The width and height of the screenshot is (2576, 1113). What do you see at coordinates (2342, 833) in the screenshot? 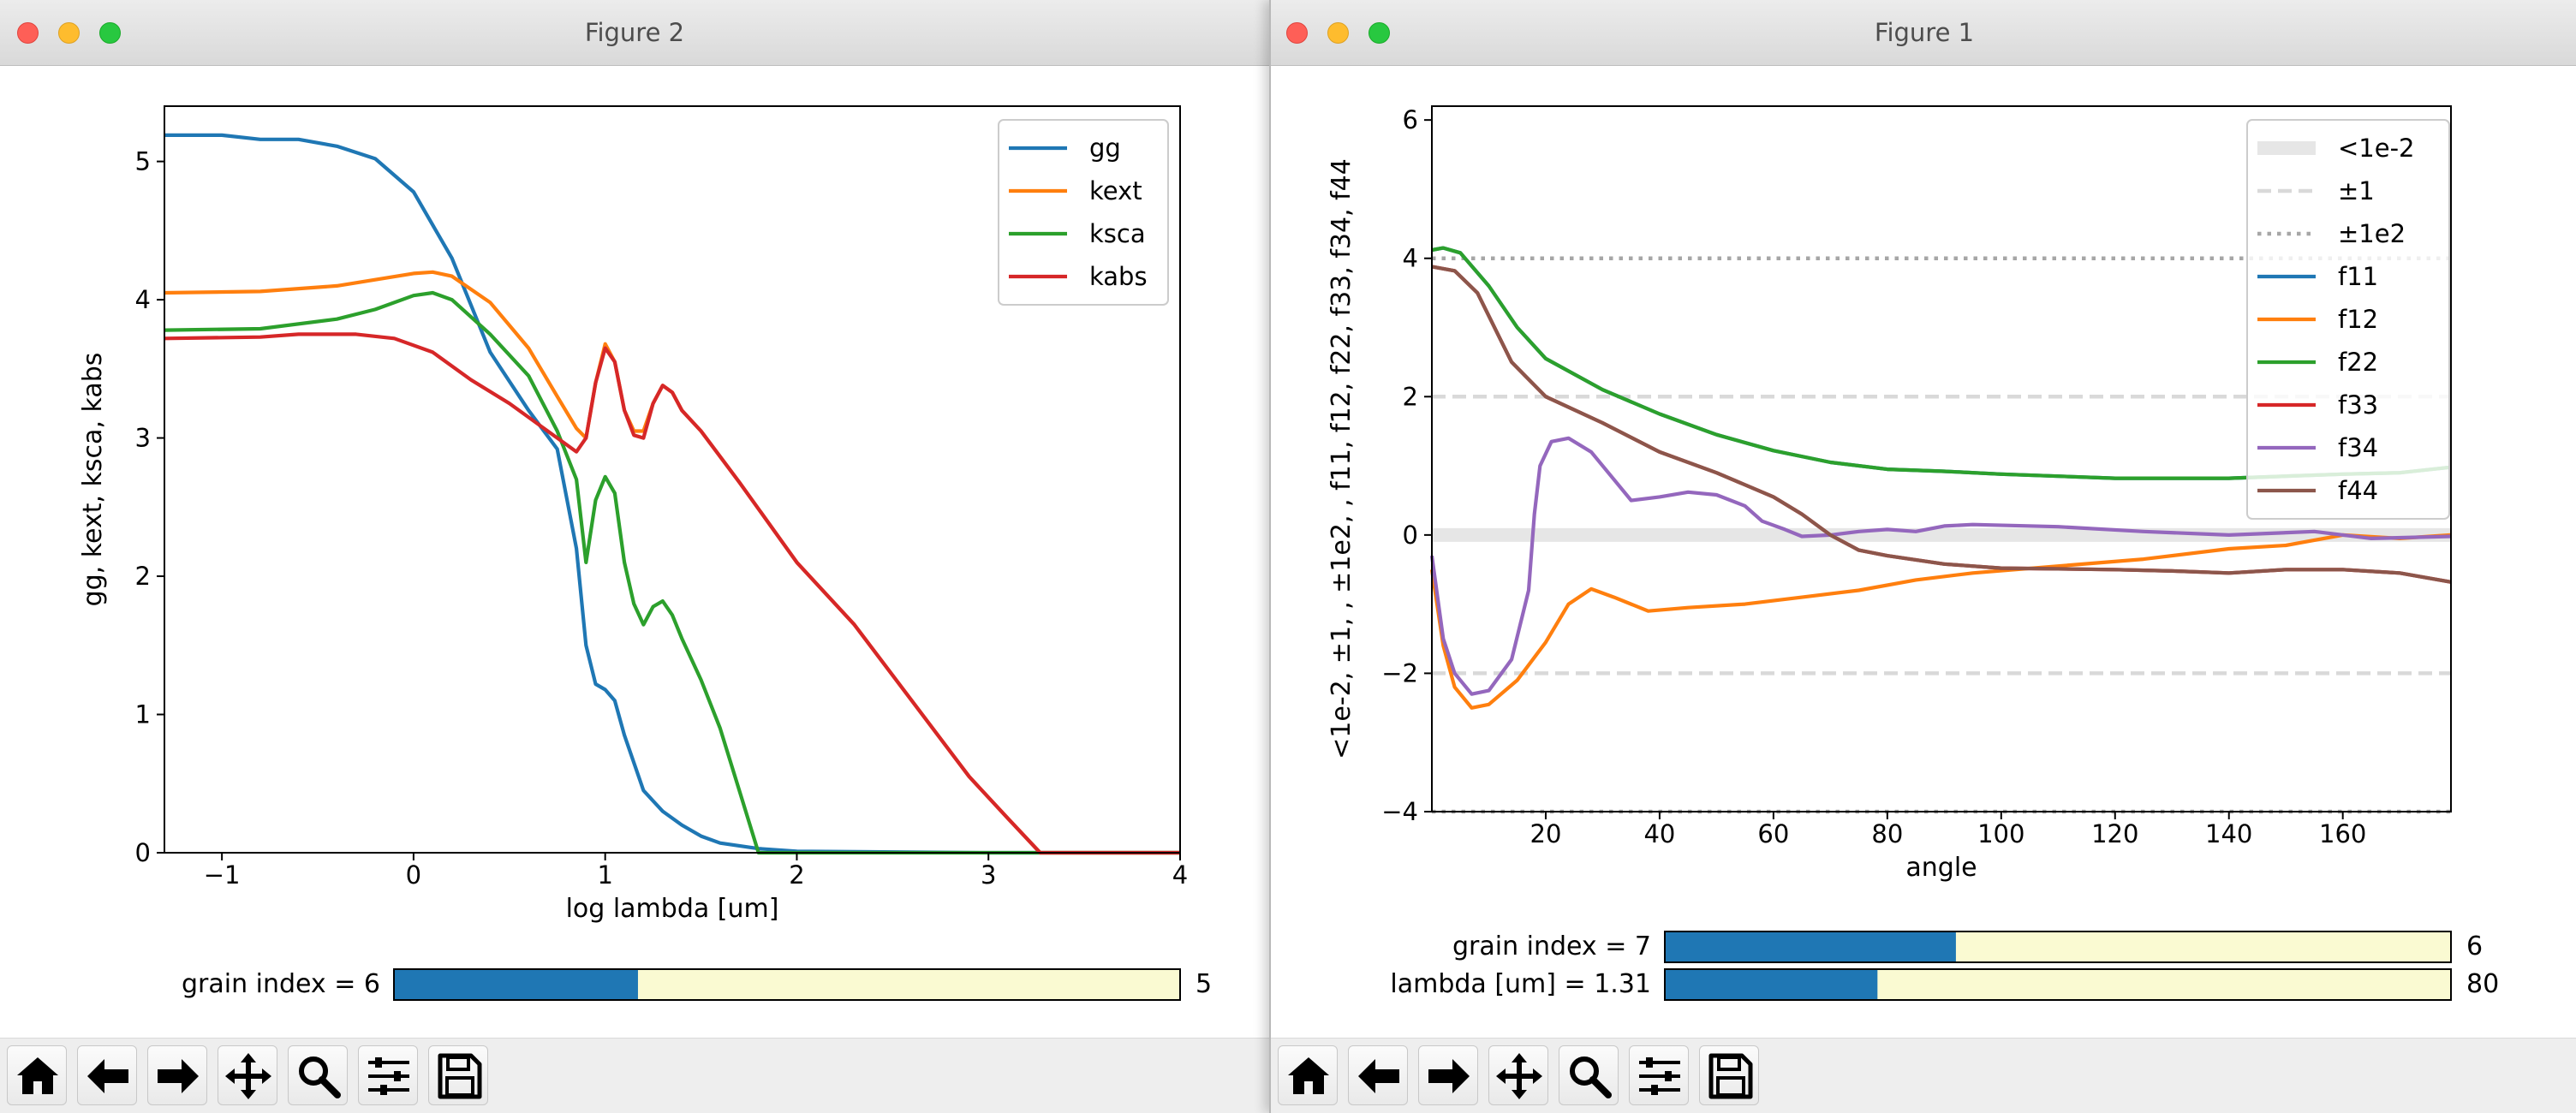
I see `x-tick-label: 160` at bounding box center [2342, 833].